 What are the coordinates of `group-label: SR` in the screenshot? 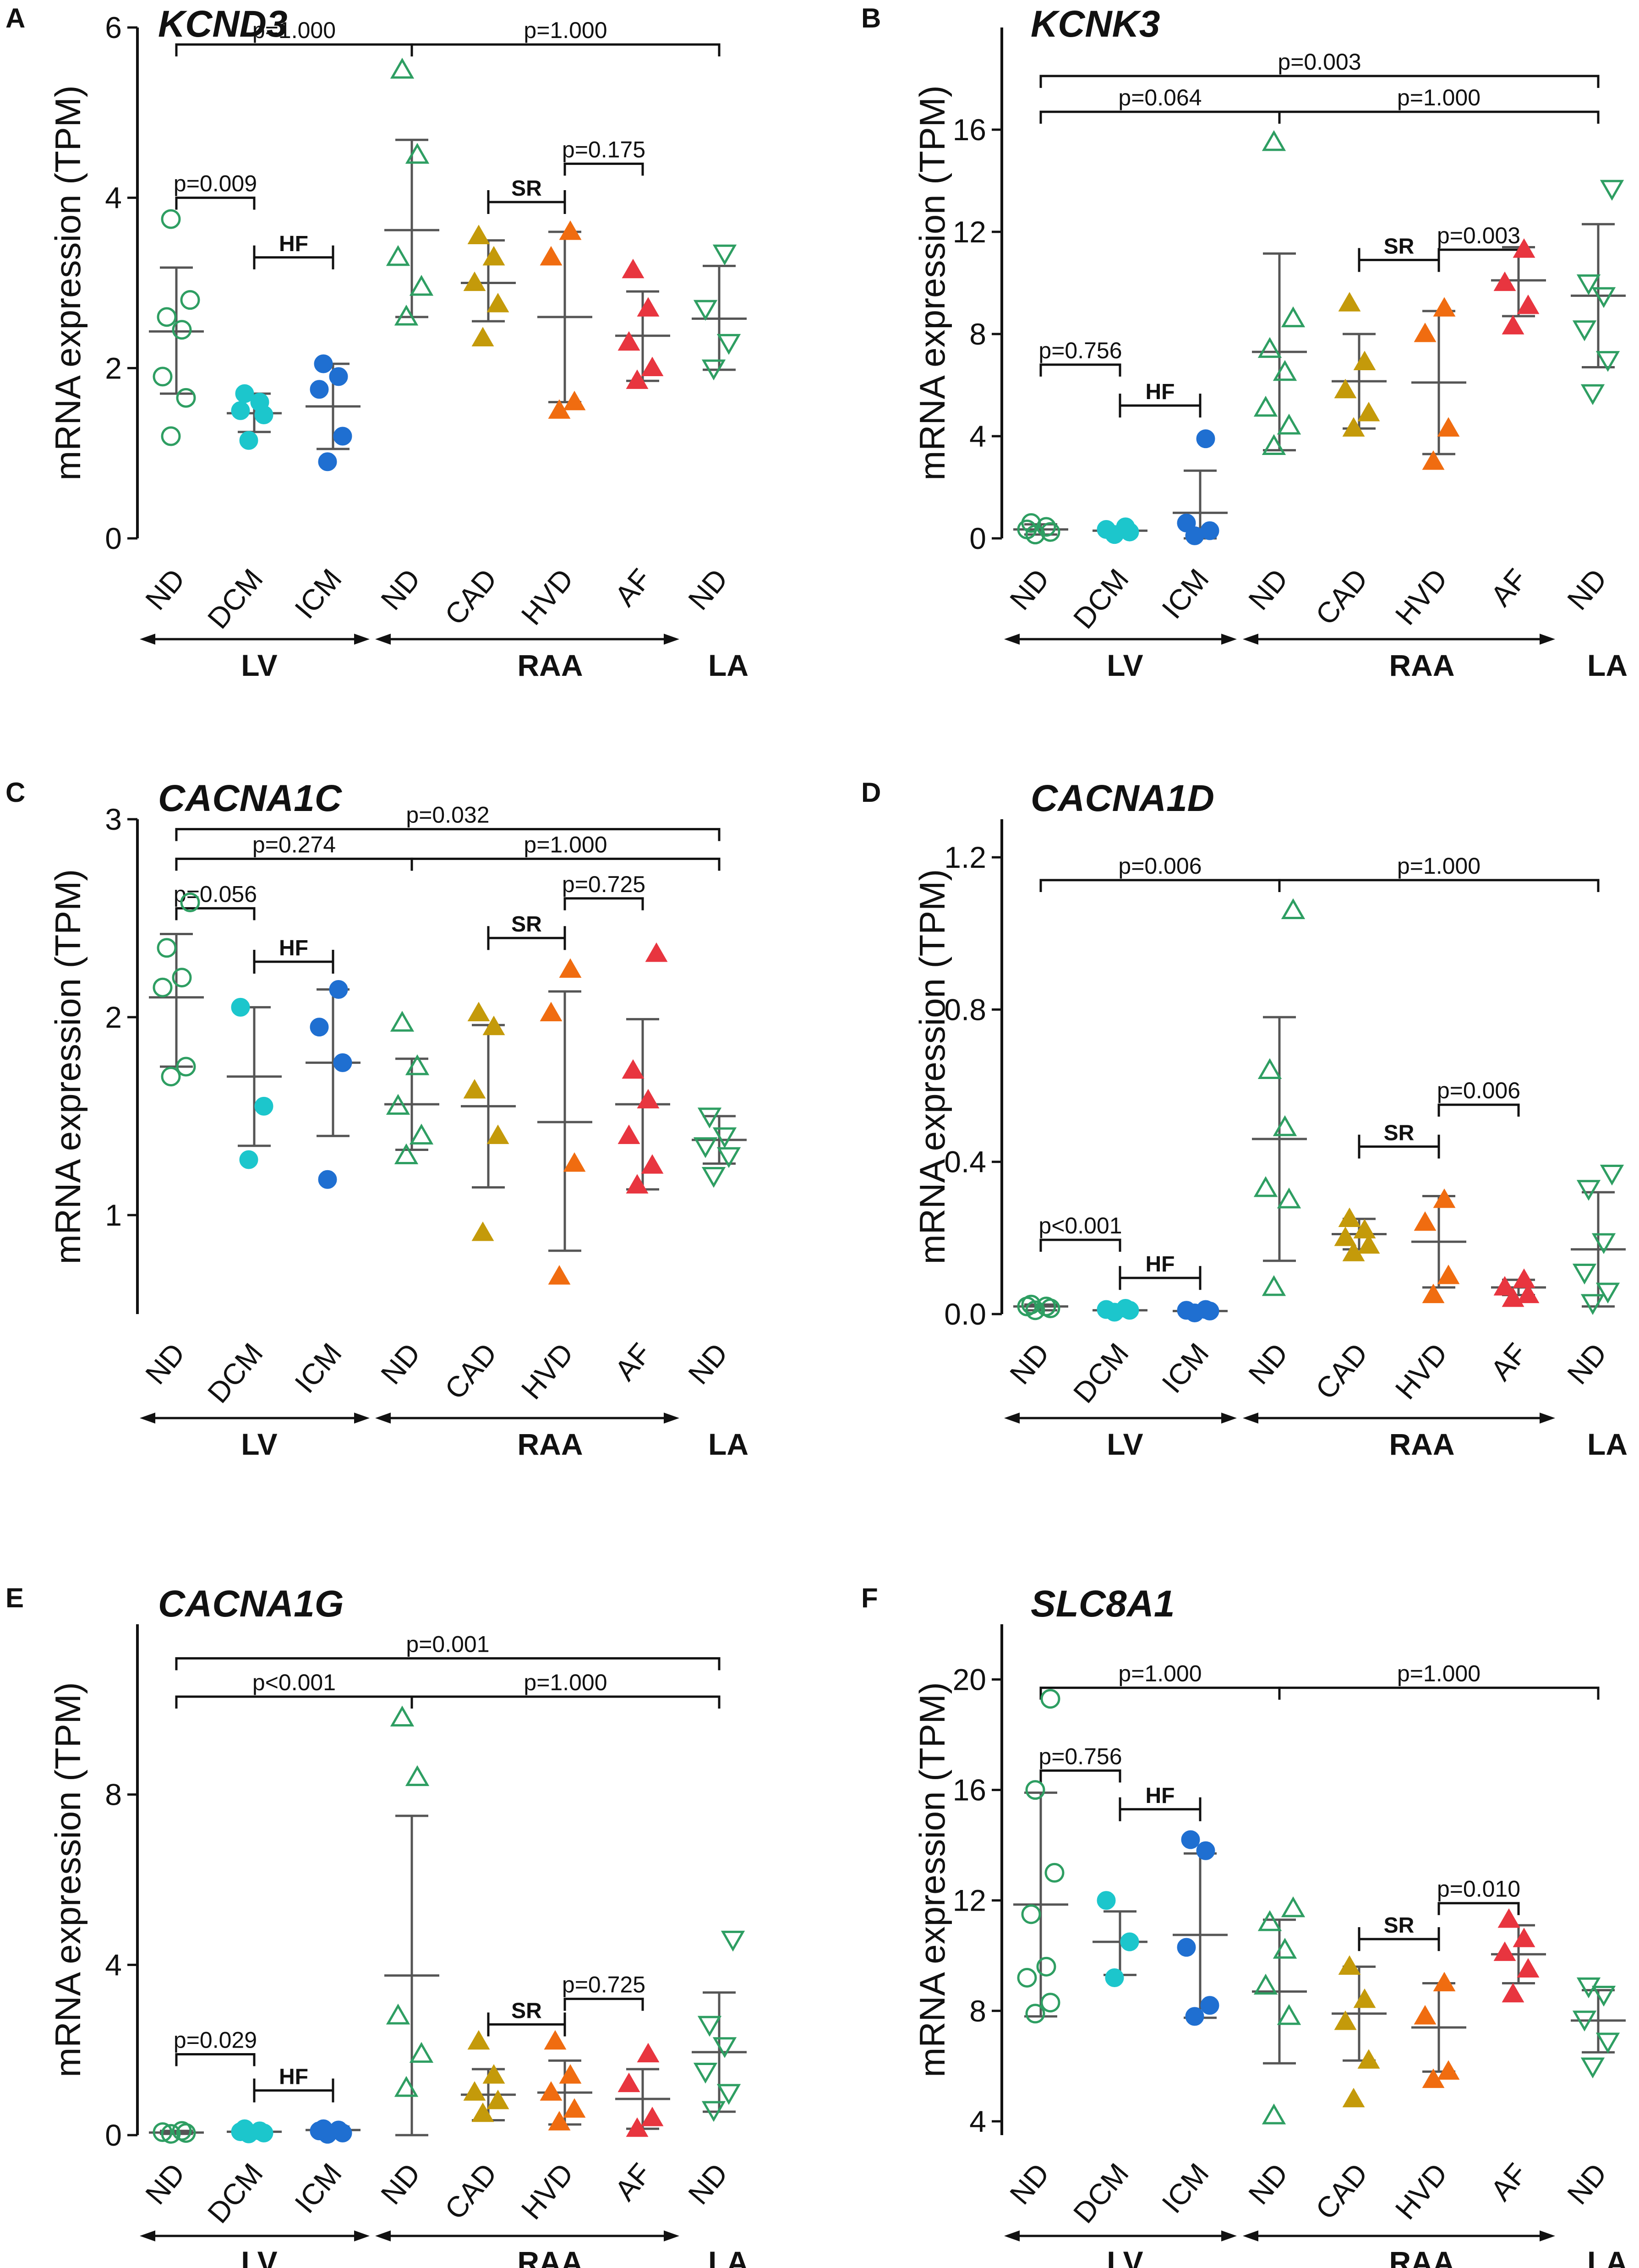 It's located at (526, 924).